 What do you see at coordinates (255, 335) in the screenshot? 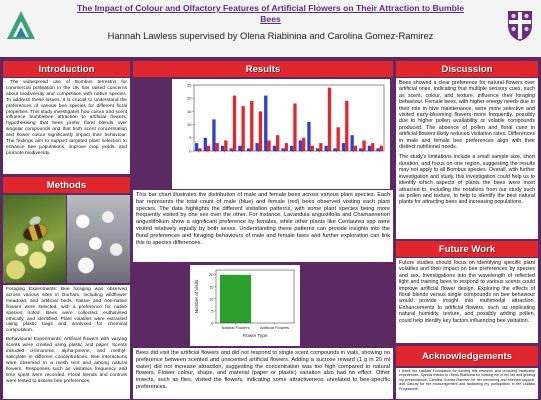
I see `x-axis-label: Flower Type` at bounding box center [255, 335].